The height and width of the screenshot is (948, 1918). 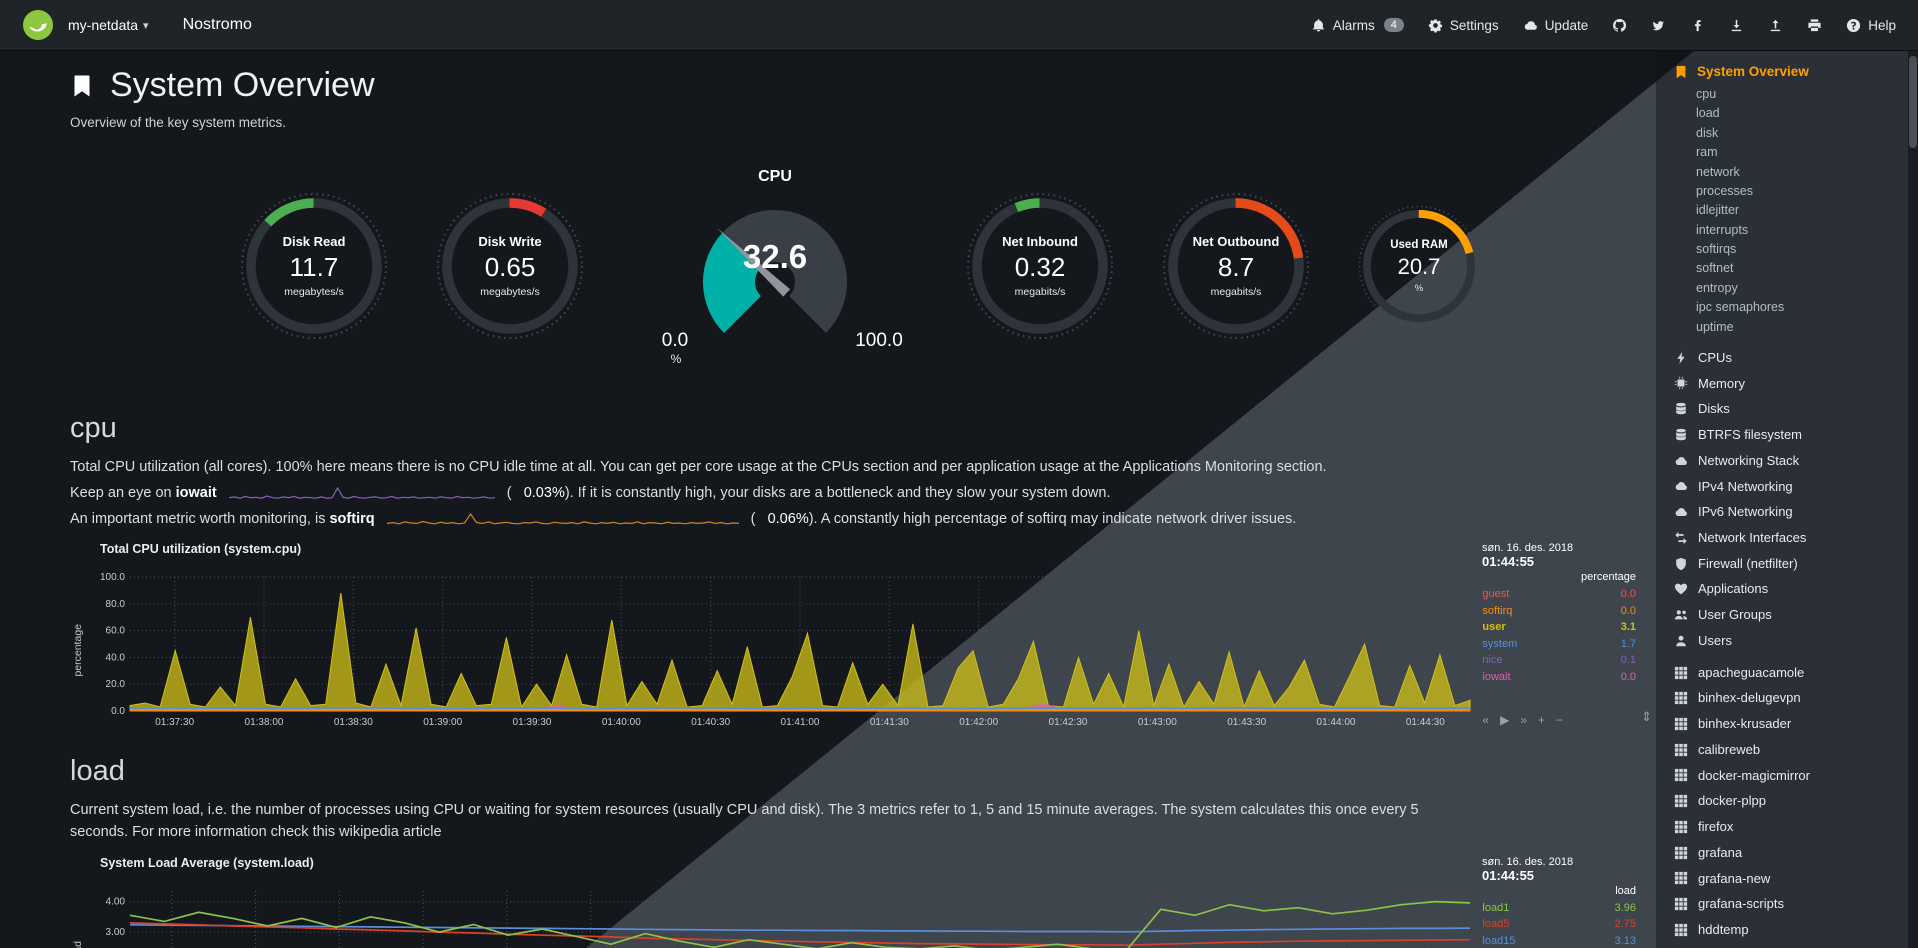 I want to click on sidebar-item-firefox: firefox, so click(x=1787, y=827).